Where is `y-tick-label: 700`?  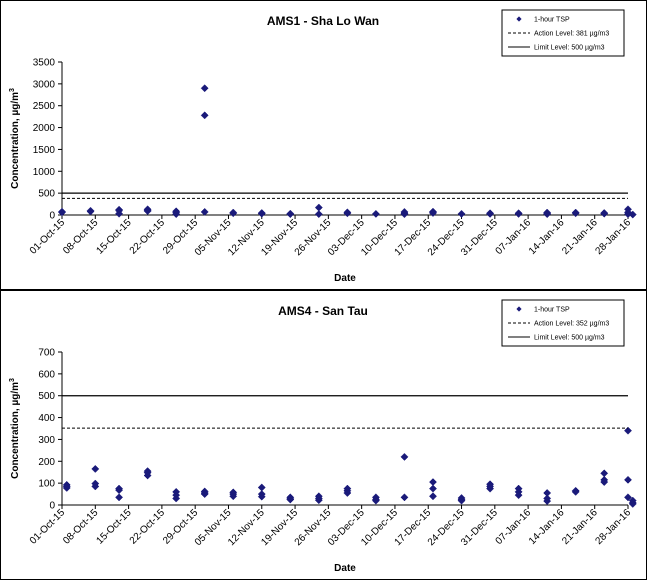
y-tick-label: 700 is located at coordinates (46, 353).